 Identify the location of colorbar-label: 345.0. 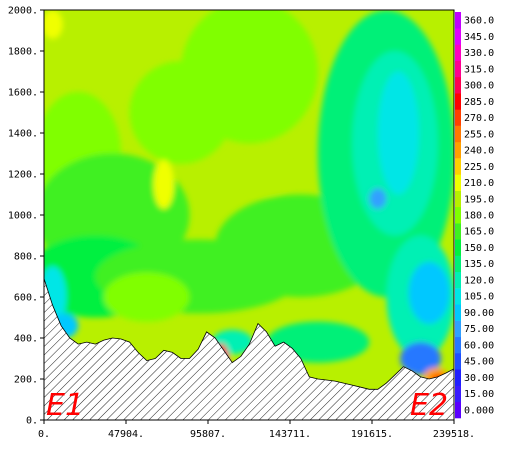
(479, 37).